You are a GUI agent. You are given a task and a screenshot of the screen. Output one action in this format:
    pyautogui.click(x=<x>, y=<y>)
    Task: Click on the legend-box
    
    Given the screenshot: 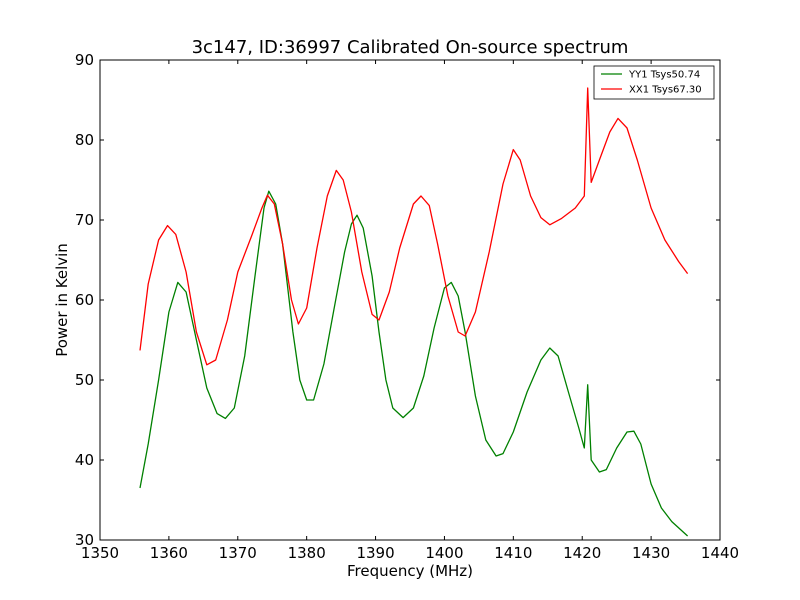 What is the action you would take?
    pyautogui.click(x=654, y=82)
    